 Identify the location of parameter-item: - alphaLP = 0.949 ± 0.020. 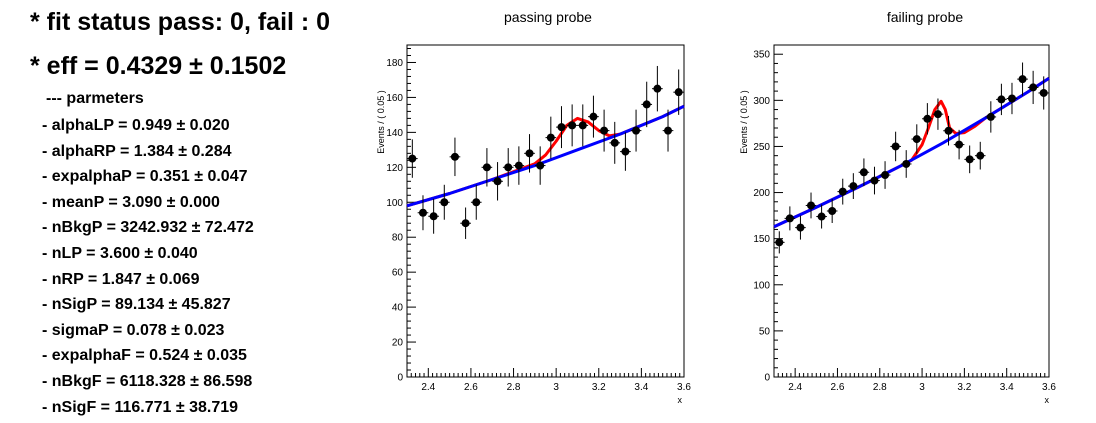
(136, 125).